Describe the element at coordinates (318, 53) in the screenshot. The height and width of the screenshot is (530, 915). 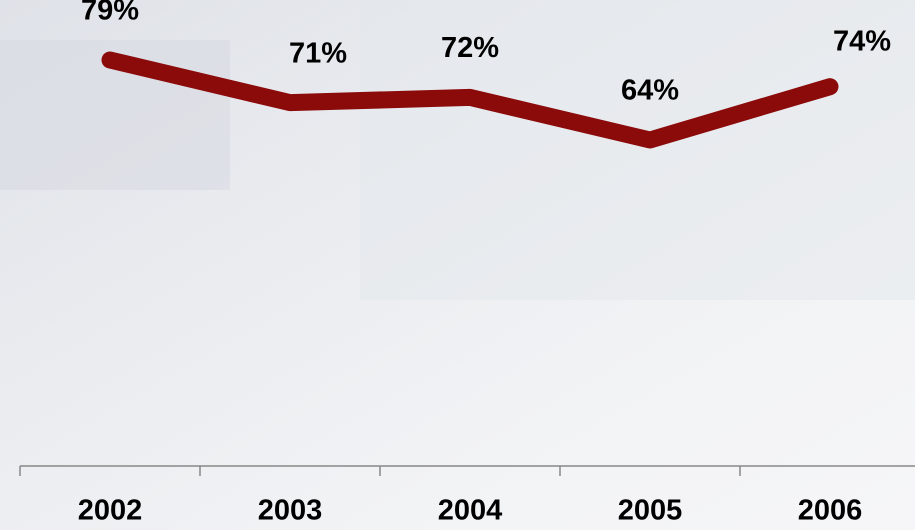
I see `data-label: 71%` at that location.